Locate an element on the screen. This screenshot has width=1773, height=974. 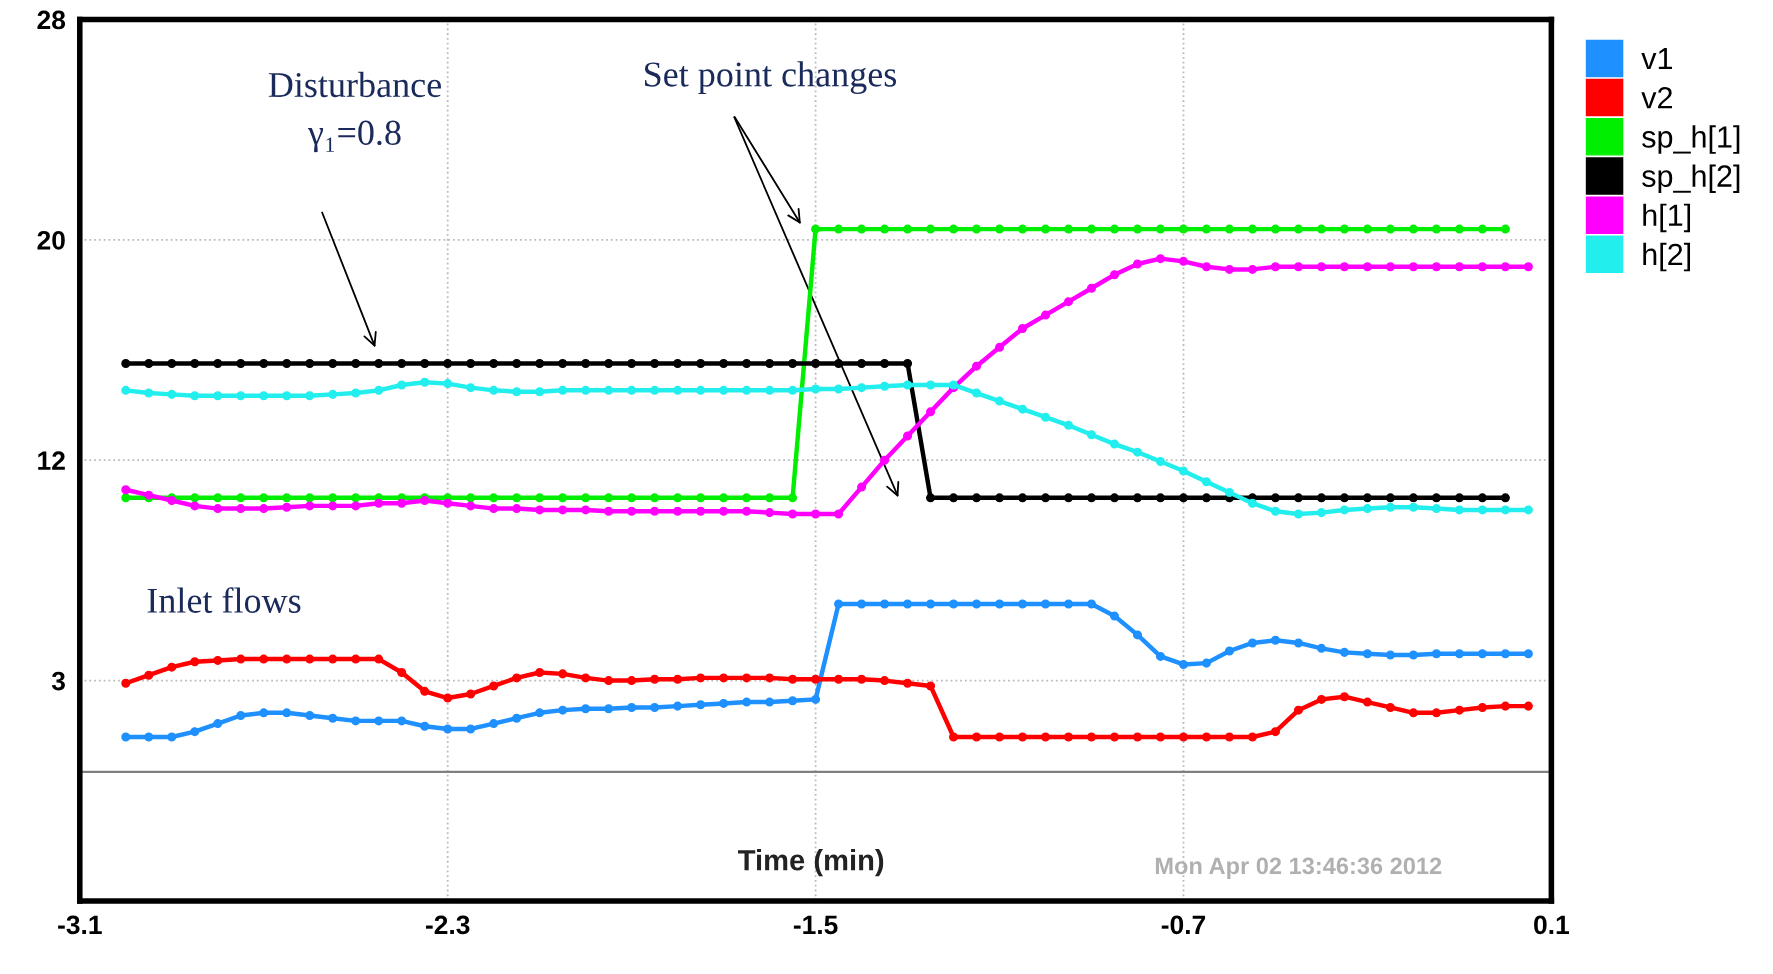
y-tick-label: 12 is located at coordinates (51, 460).